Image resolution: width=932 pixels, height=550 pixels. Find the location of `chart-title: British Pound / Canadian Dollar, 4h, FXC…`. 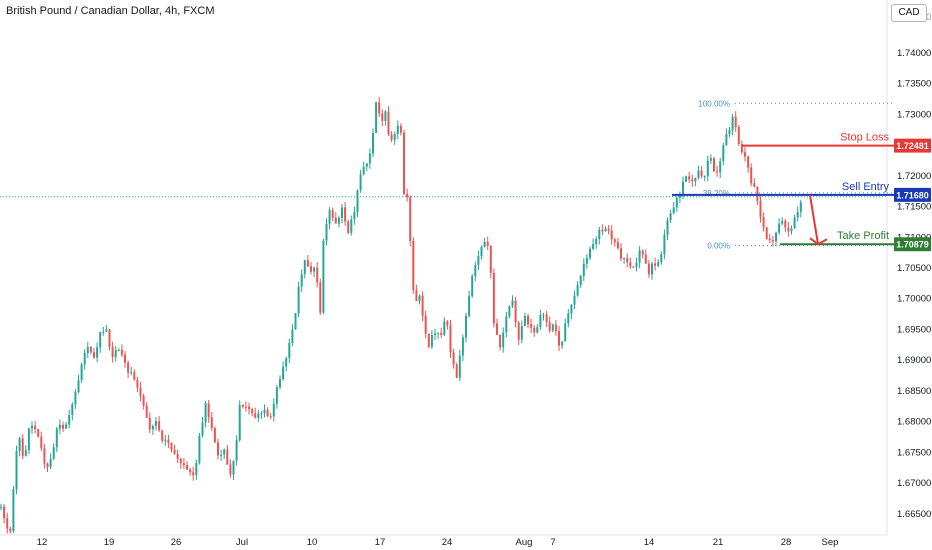

chart-title: British Pound / Canadian Dollar, 4h, FXC… is located at coordinates (110, 11).